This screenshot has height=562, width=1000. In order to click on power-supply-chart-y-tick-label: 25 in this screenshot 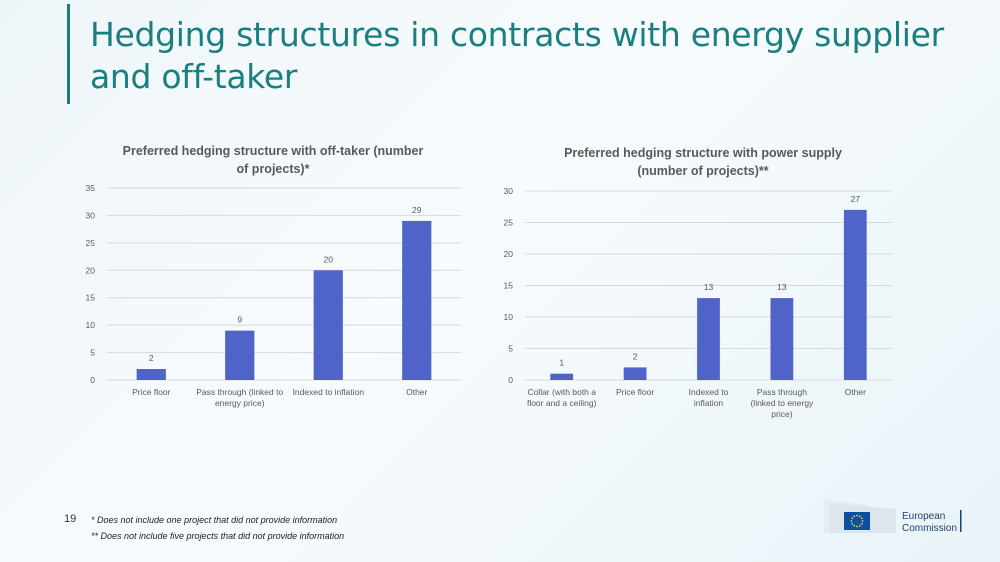, I will do `click(509, 223)`.